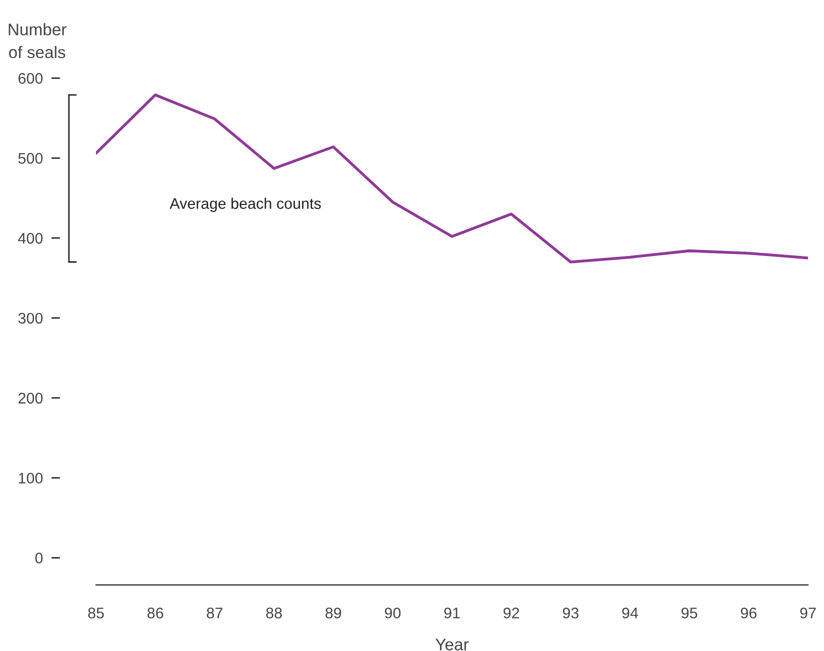 This screenshot has width=824, height=651. Describe the element at coordinates (214, 613) in the screenshot. I see `x-tick-label: 87` at that location.